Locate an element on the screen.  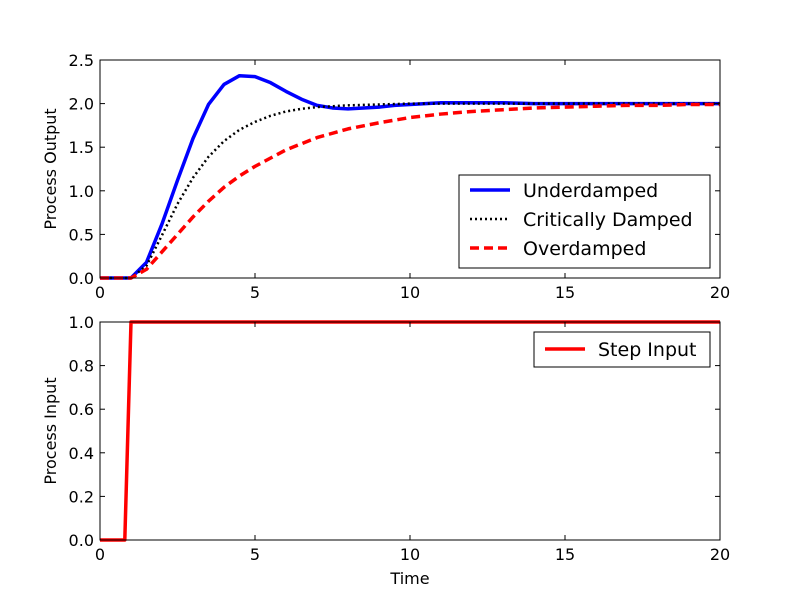
legend: Underdamped Critically Damped Overdamped is located at coordinates (584, 221).